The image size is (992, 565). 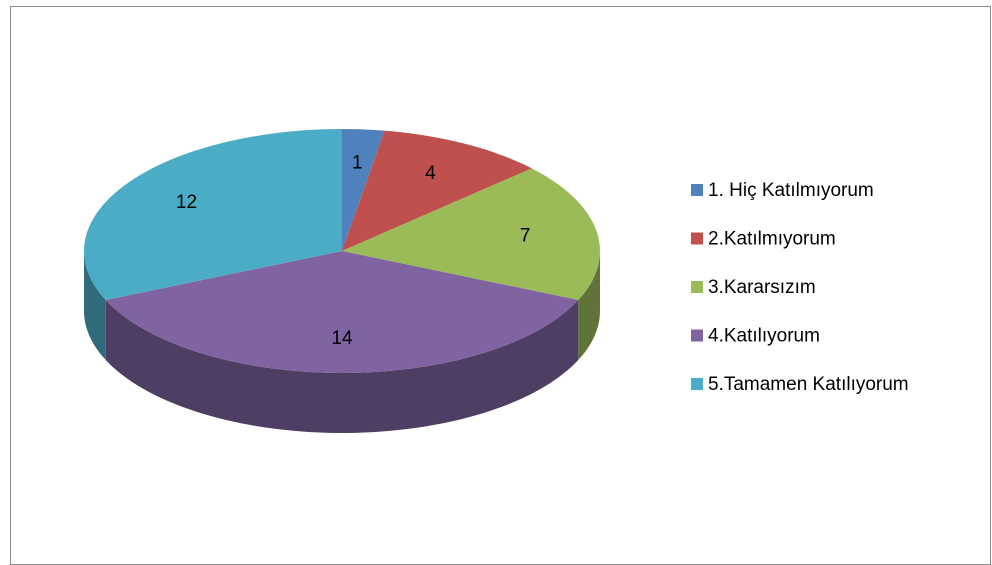 I want to click on legend-label: 3.Kararsızım, so click(x=762, y=287).